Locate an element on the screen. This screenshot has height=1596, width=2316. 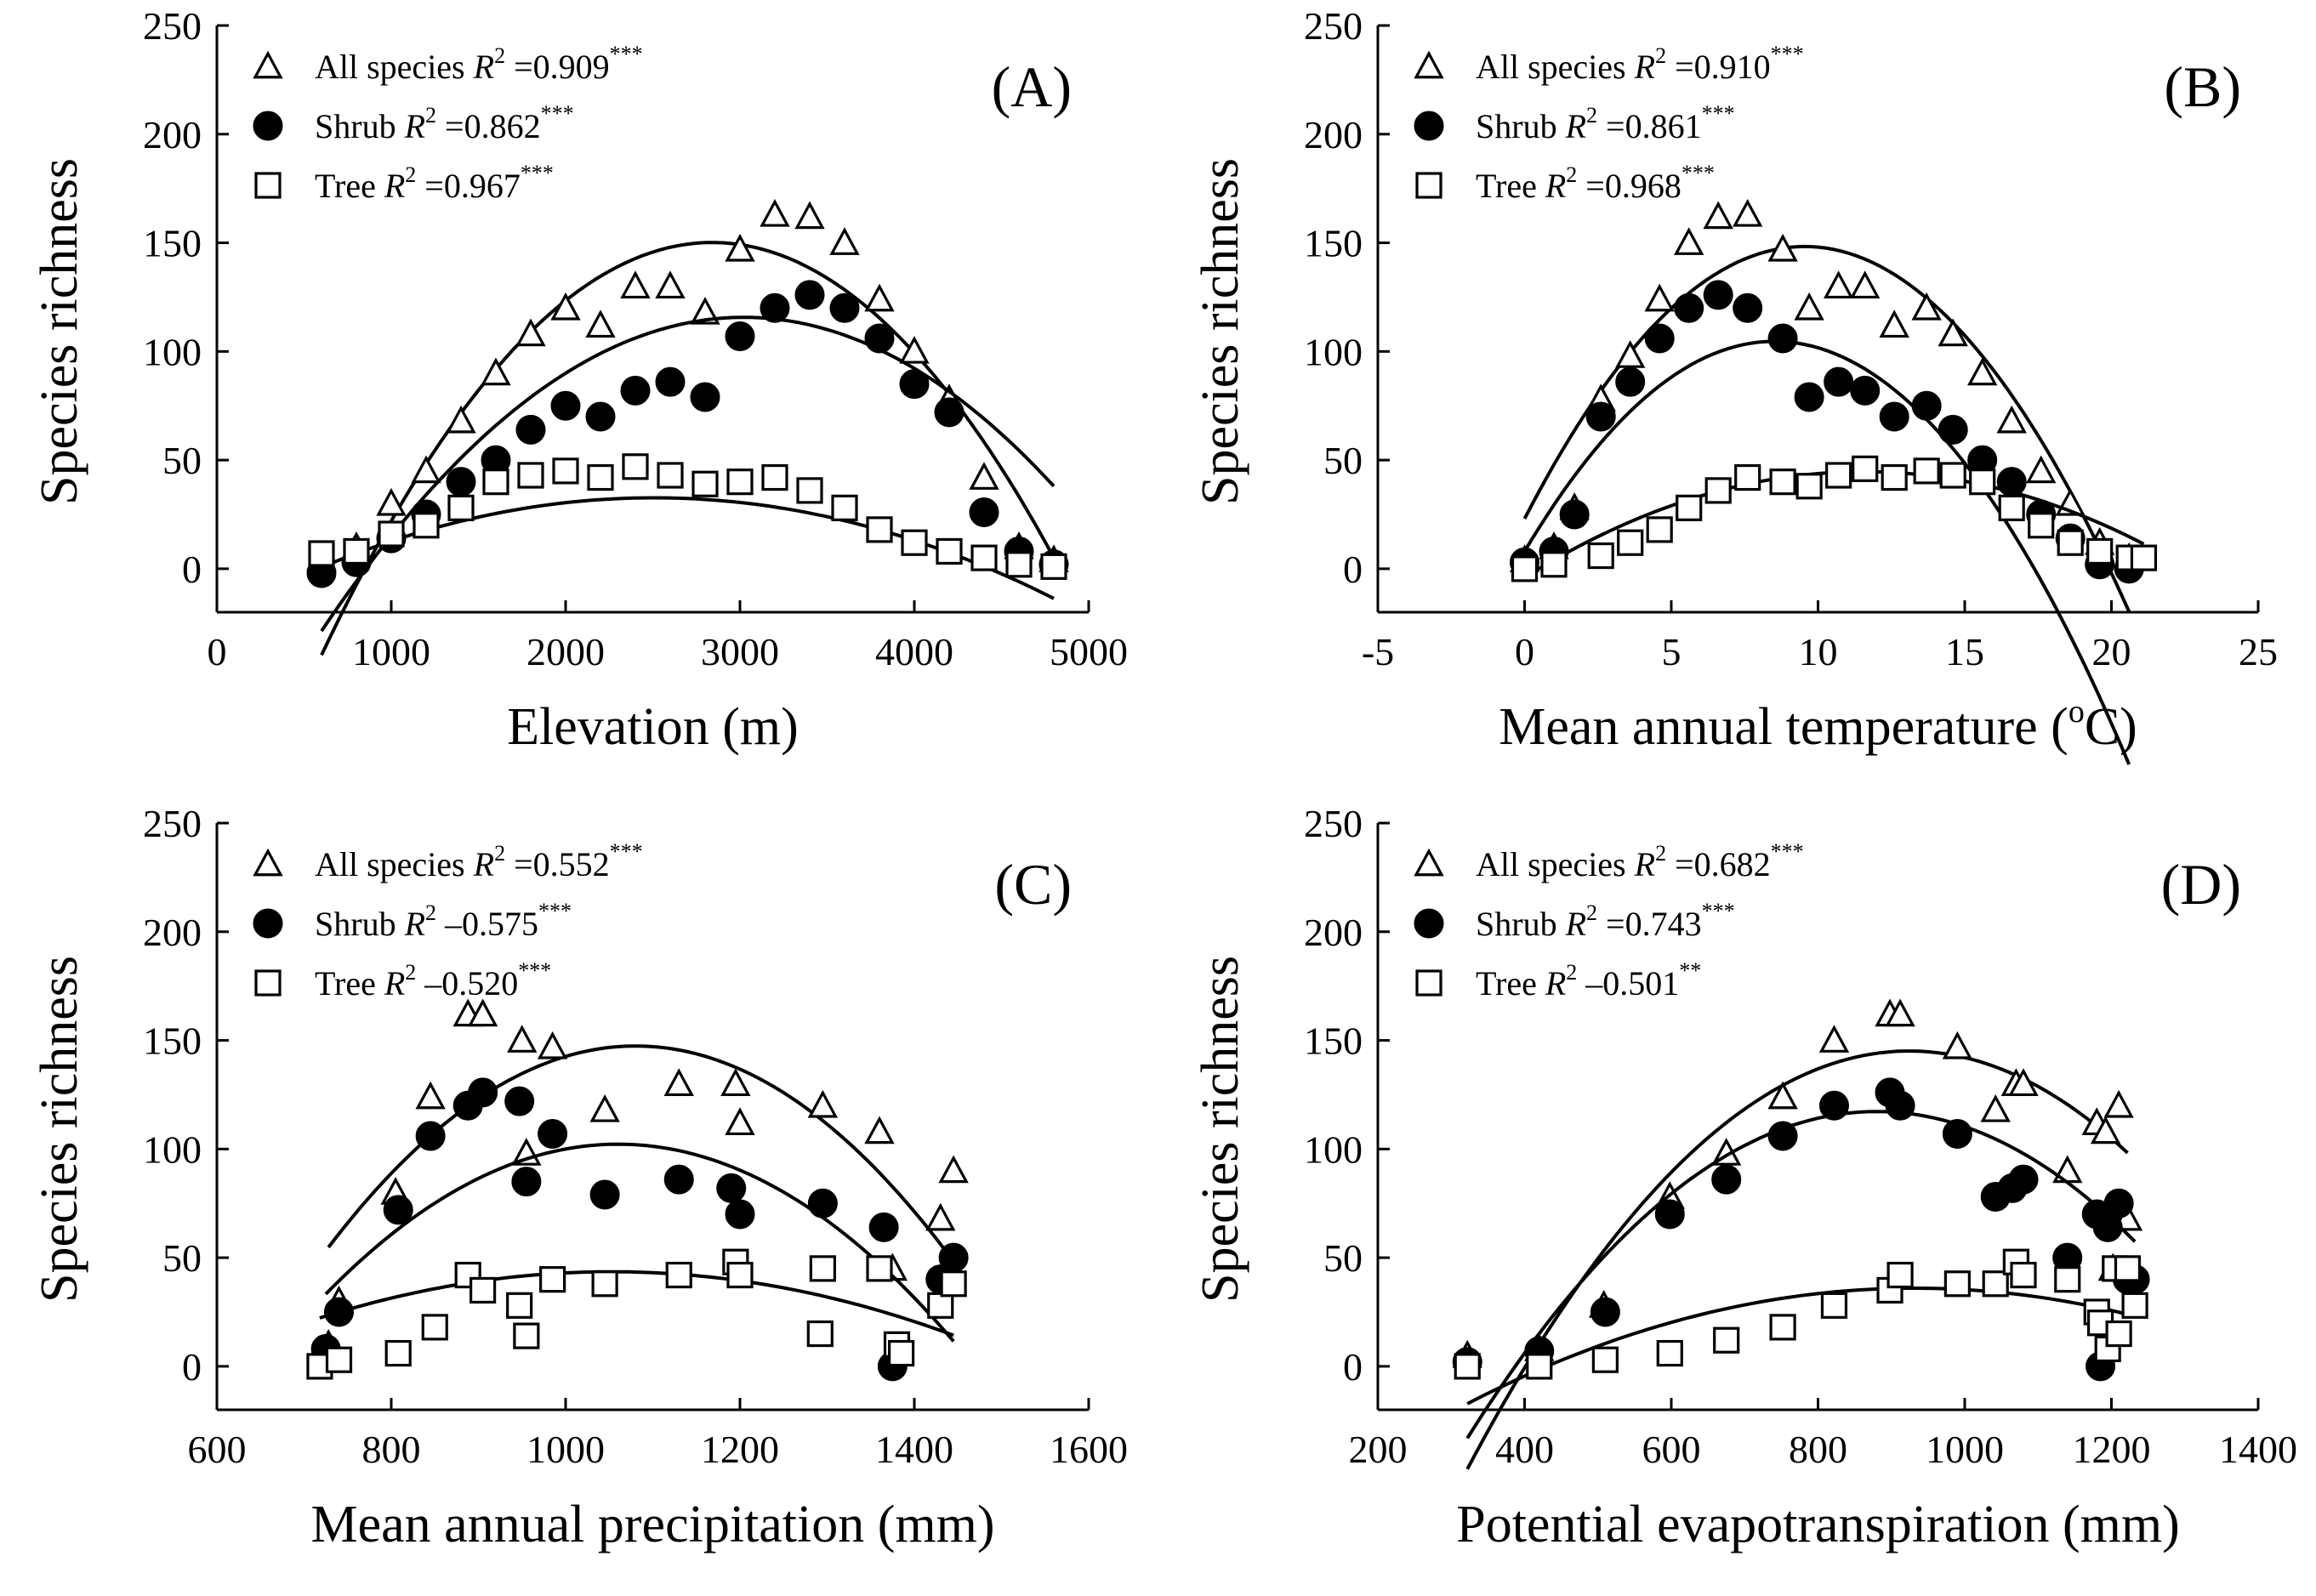
legend-entry: All species R2 =0.909*** is located at coordinates (479, 64).